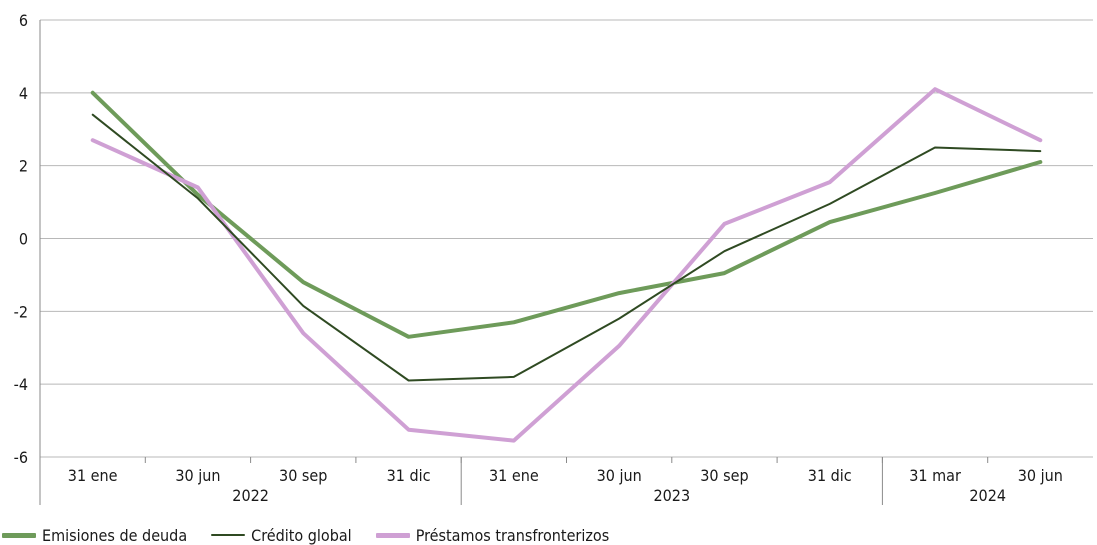  I want to click on legend-item: Préstamos transfronterizos, so click(492, 535).